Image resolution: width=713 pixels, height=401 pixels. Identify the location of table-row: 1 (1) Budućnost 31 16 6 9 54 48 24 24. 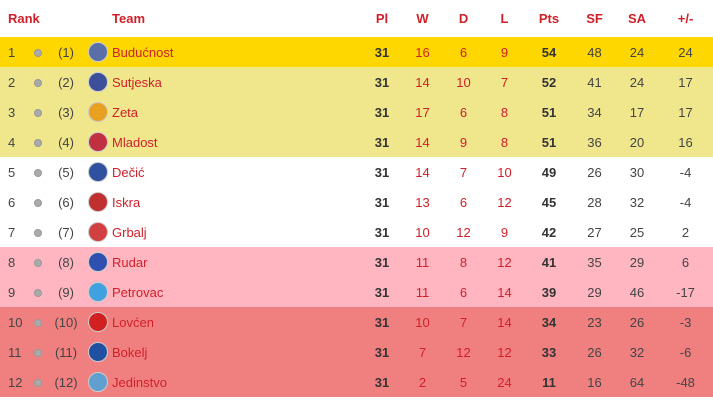
(356, 52).